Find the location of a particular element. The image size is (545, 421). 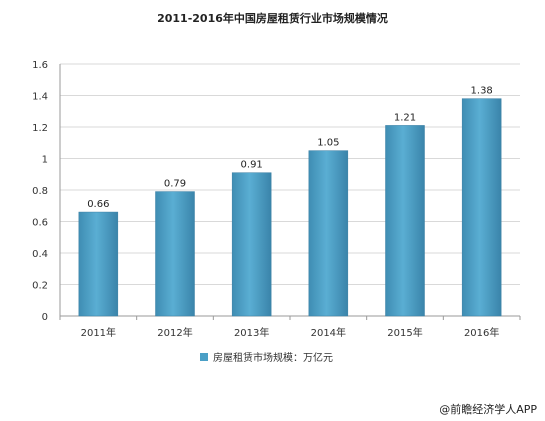

data-label: 0.91 is located at coordinates (252, 165).